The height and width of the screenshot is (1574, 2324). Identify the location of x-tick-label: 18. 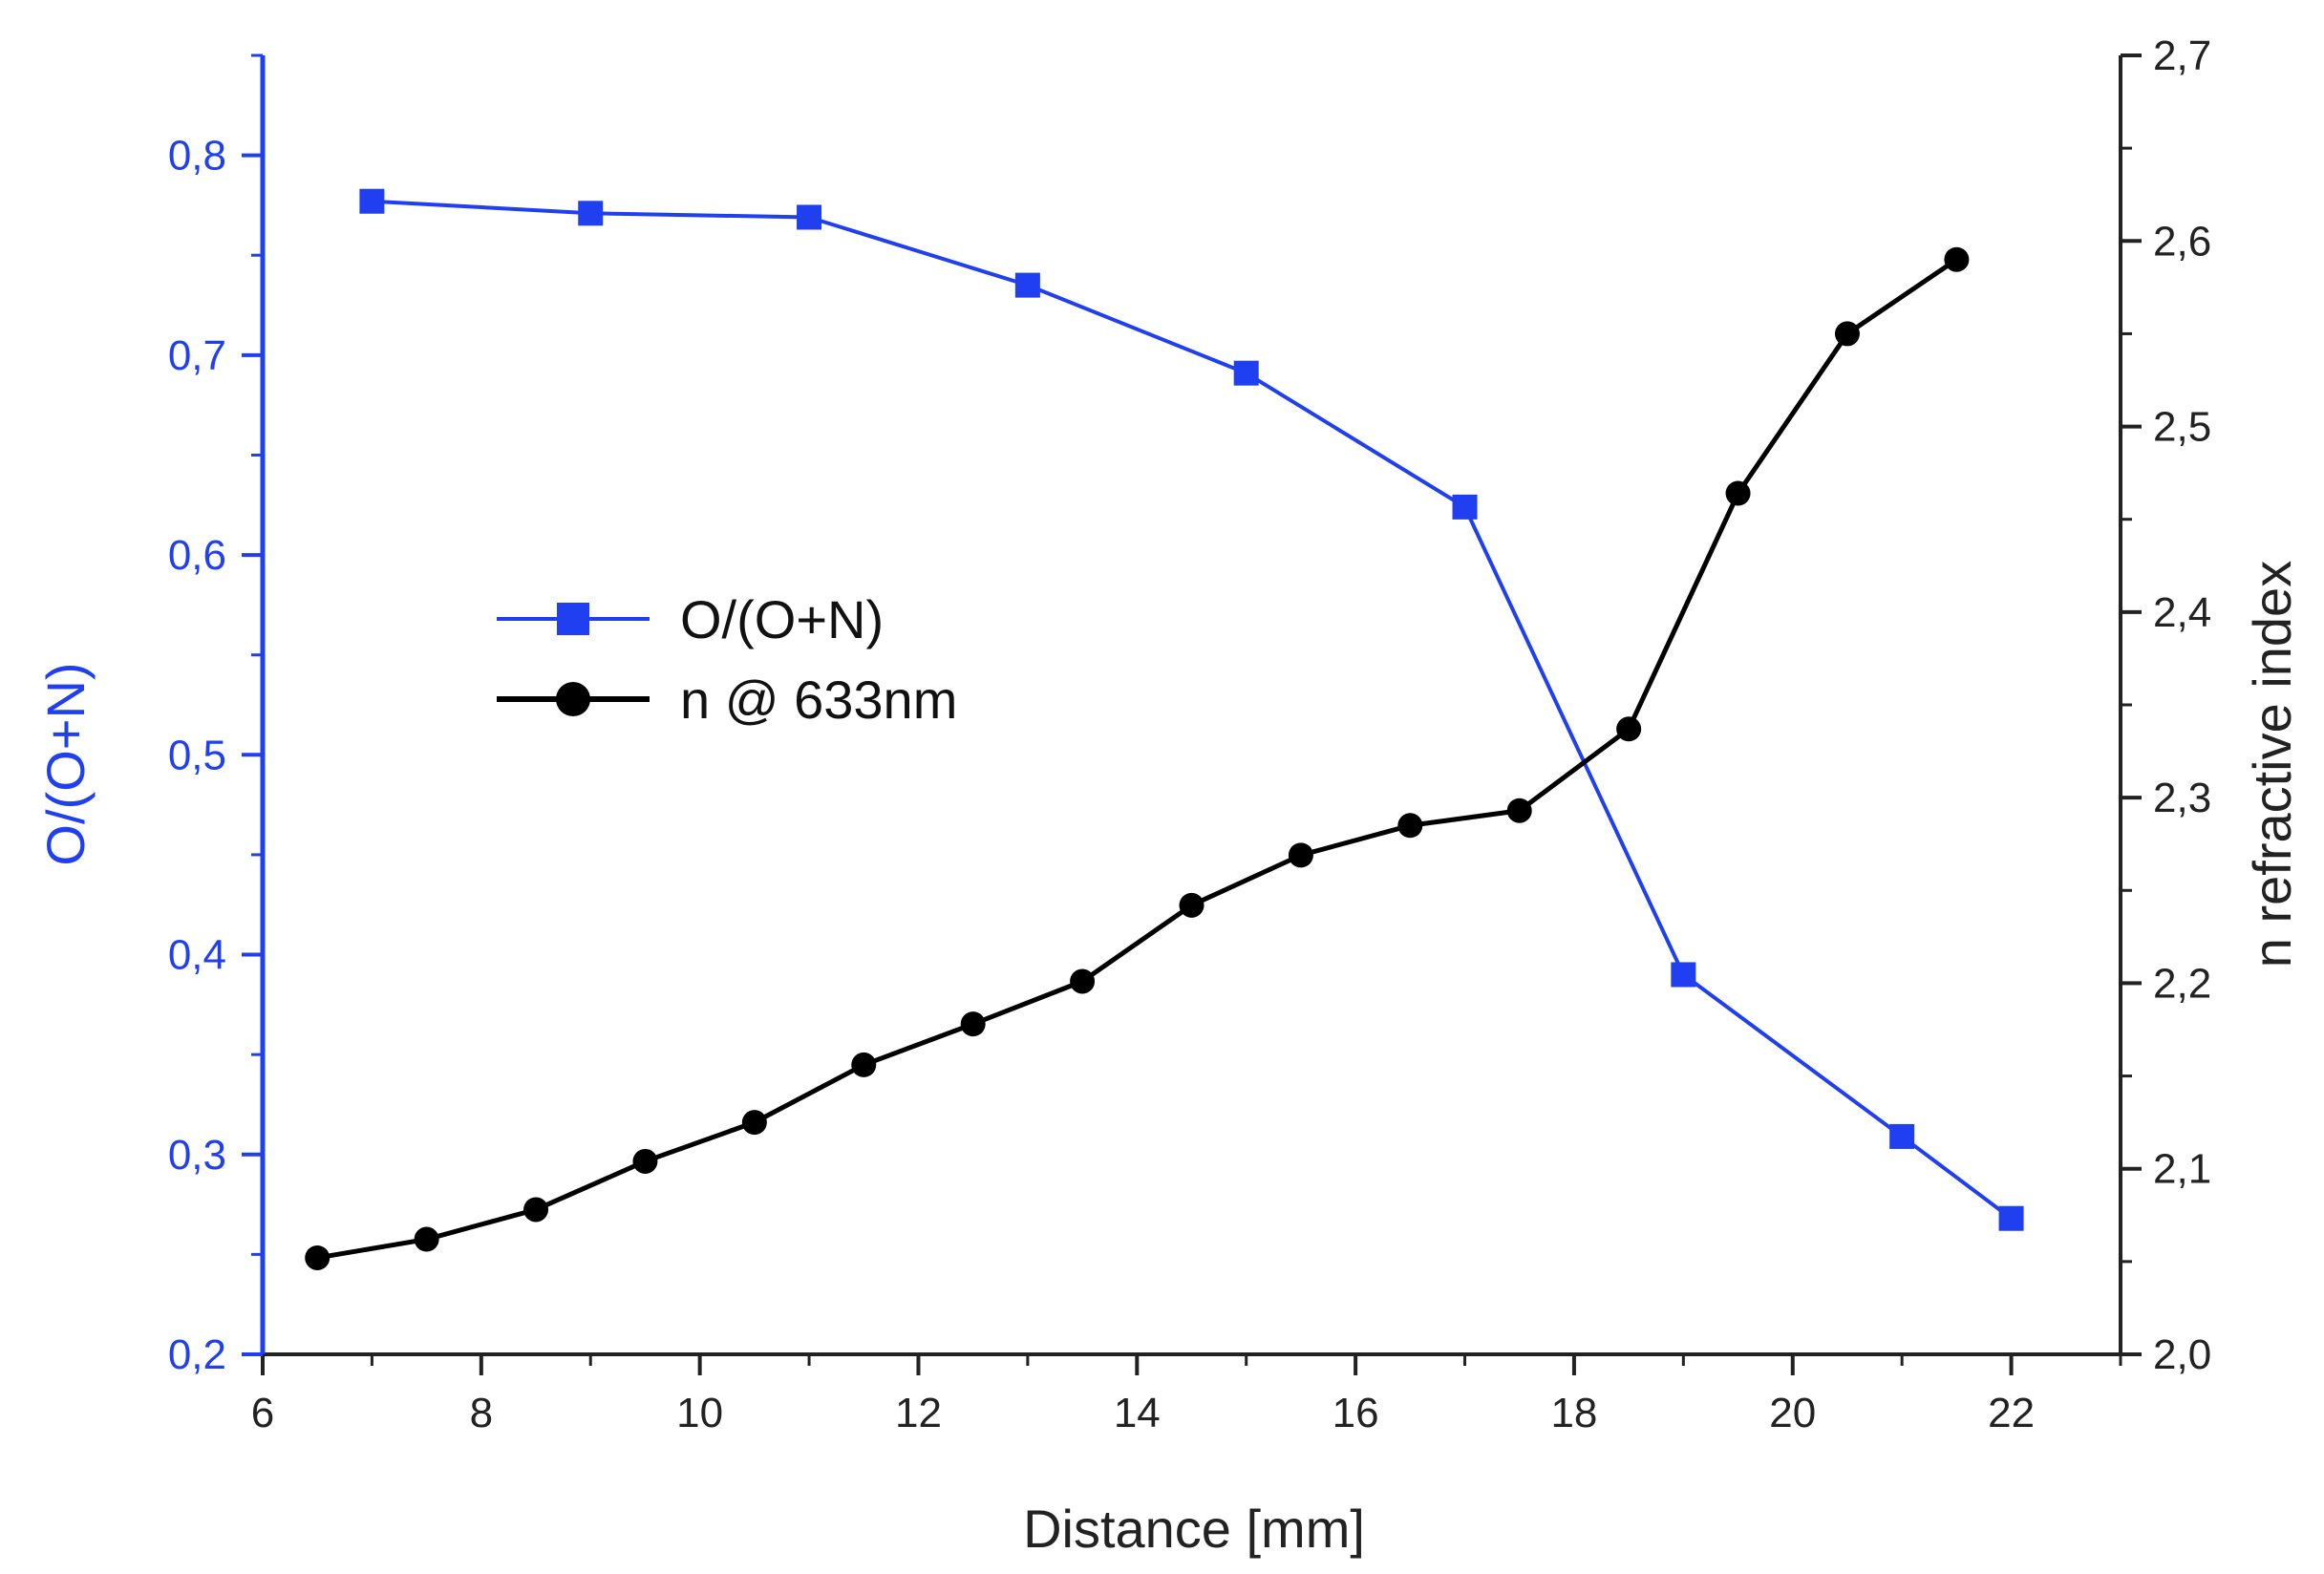
(1573, 1413).